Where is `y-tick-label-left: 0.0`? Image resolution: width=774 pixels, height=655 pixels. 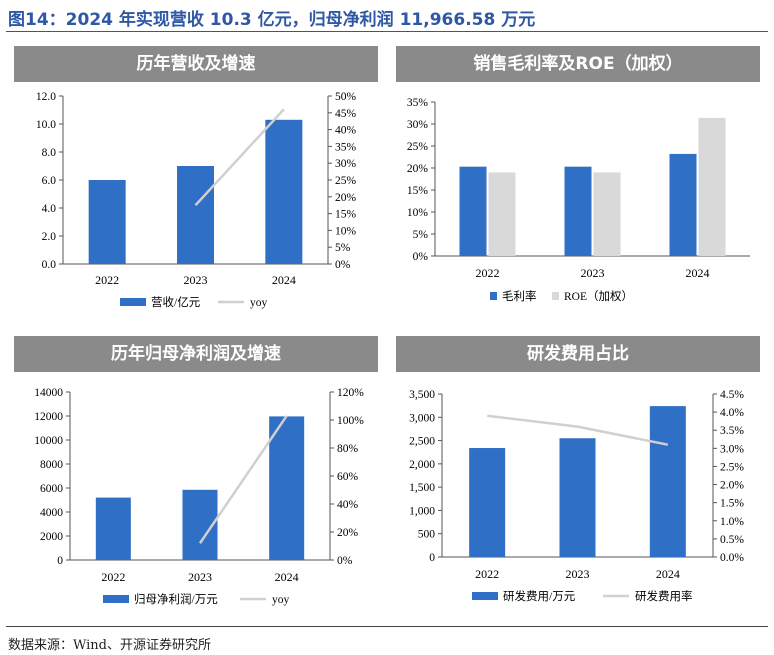 y-tick-label-left: 0.0 is located at coordinates (49, 265).